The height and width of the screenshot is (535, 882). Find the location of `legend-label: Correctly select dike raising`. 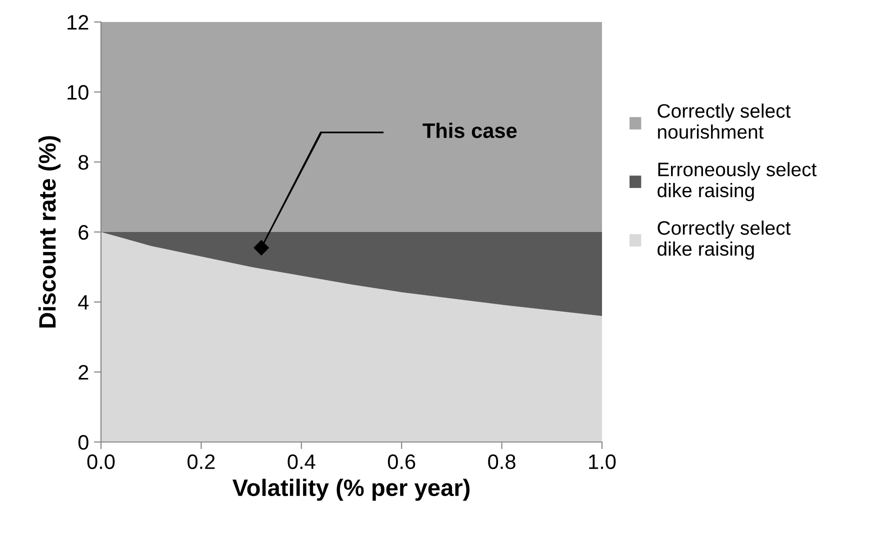

legend-label: Correctly select dike raising is located at coordinates (724, 240).